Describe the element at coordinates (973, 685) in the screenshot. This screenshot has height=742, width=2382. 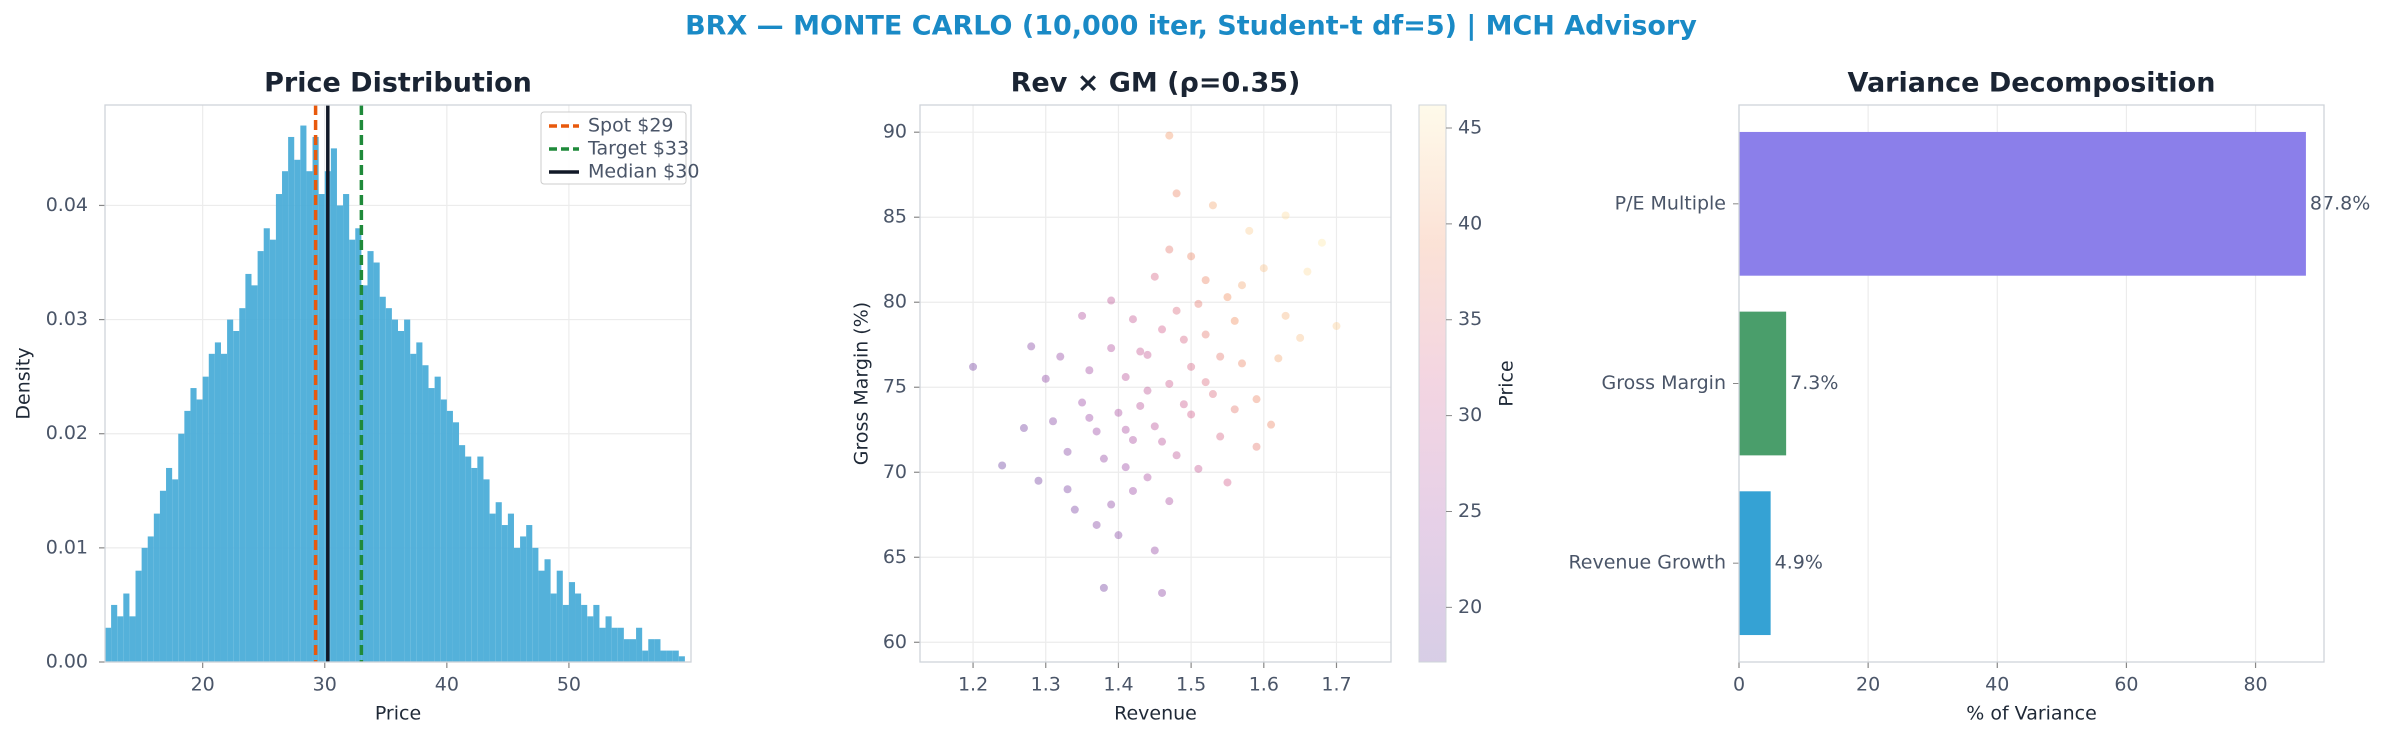
I see `x-tick-label: 1.2` at that location.